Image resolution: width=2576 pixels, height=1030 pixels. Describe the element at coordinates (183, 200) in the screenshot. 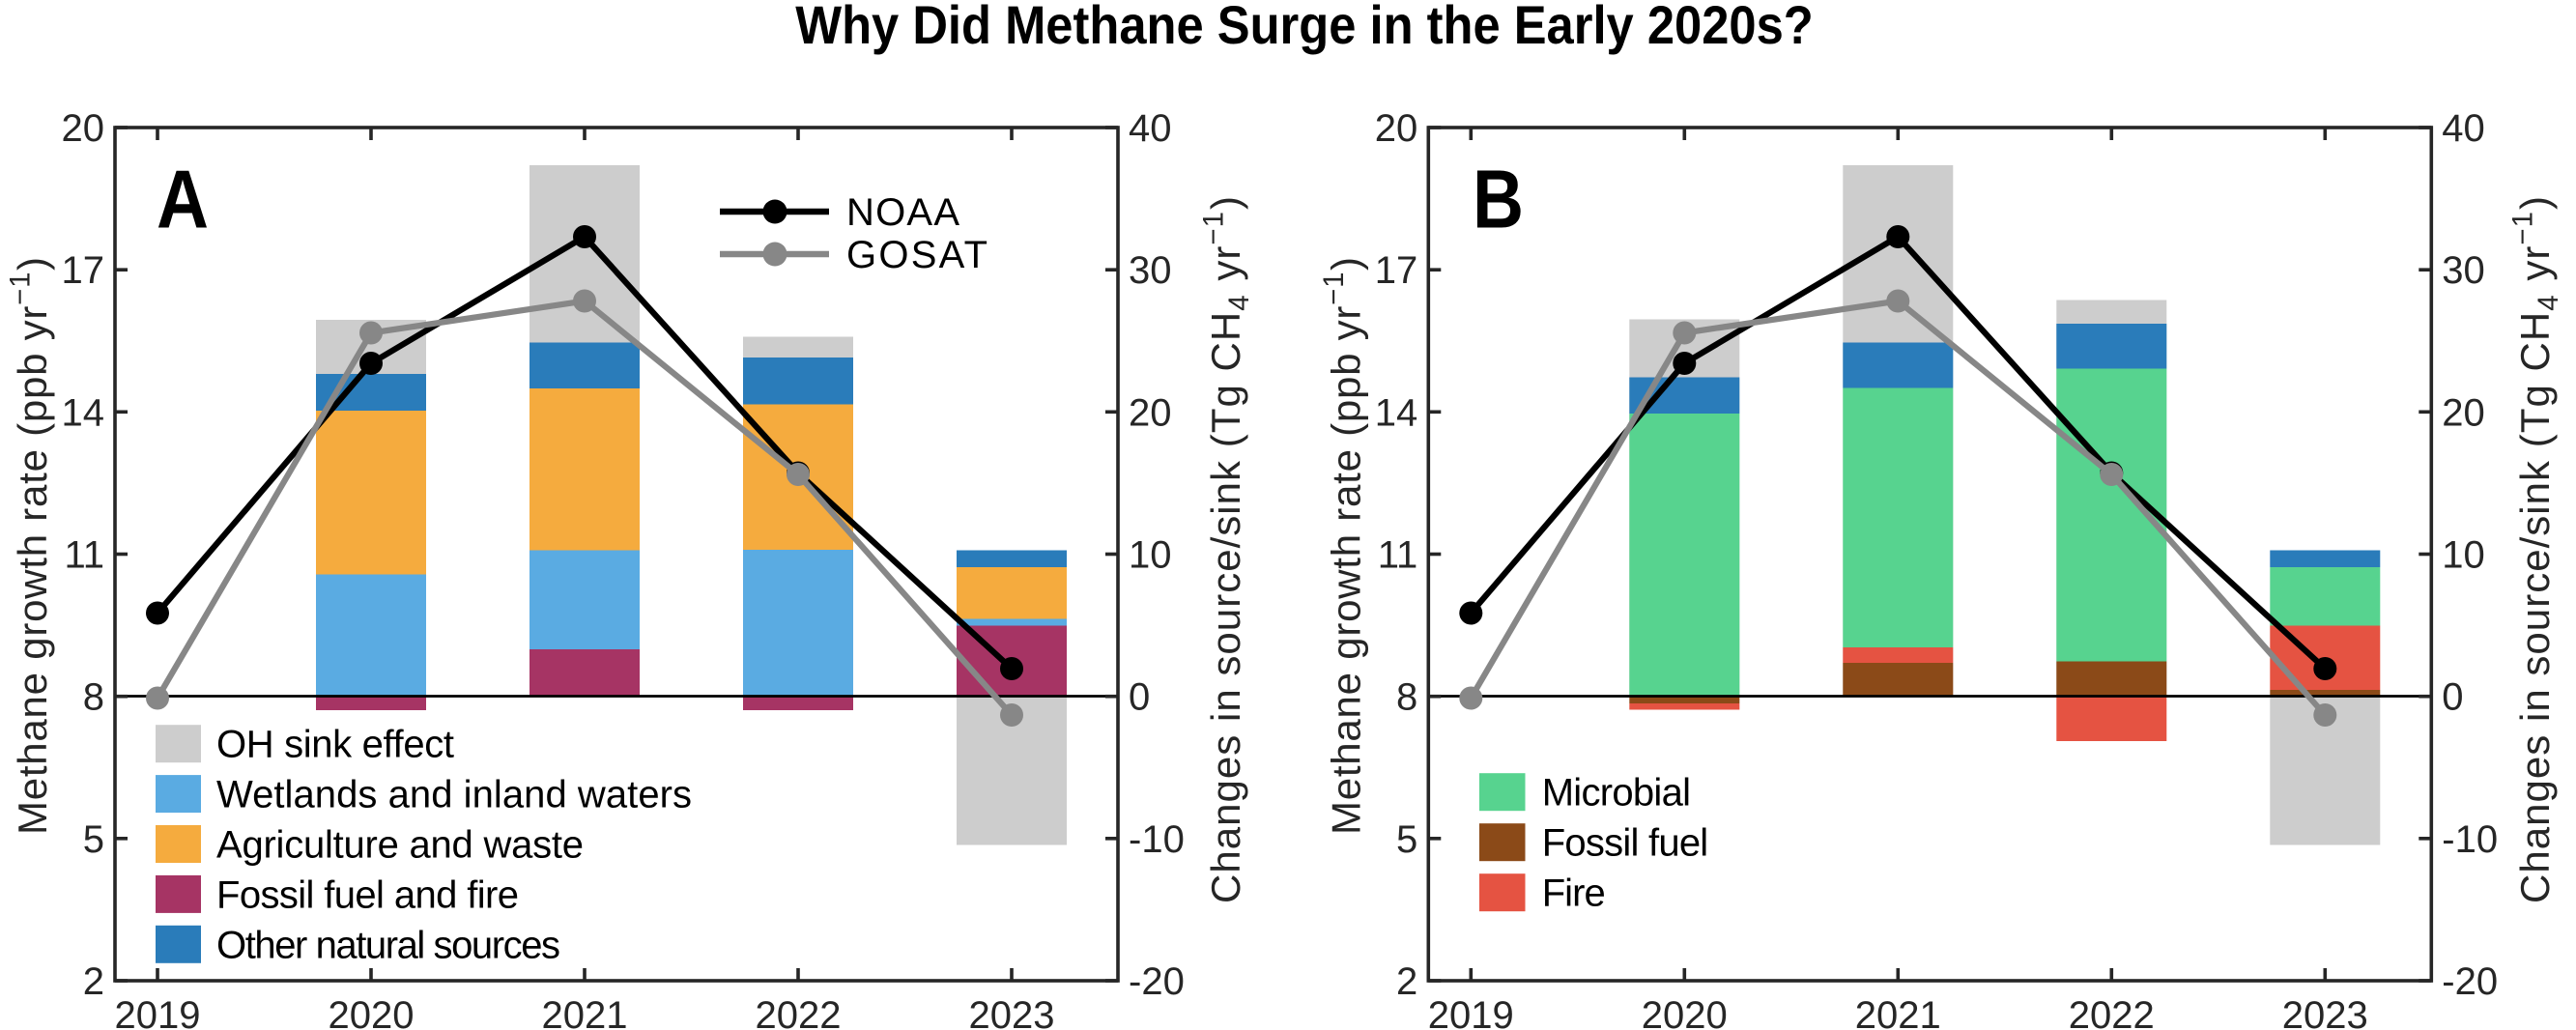

I see `svg-text: A` at that location.